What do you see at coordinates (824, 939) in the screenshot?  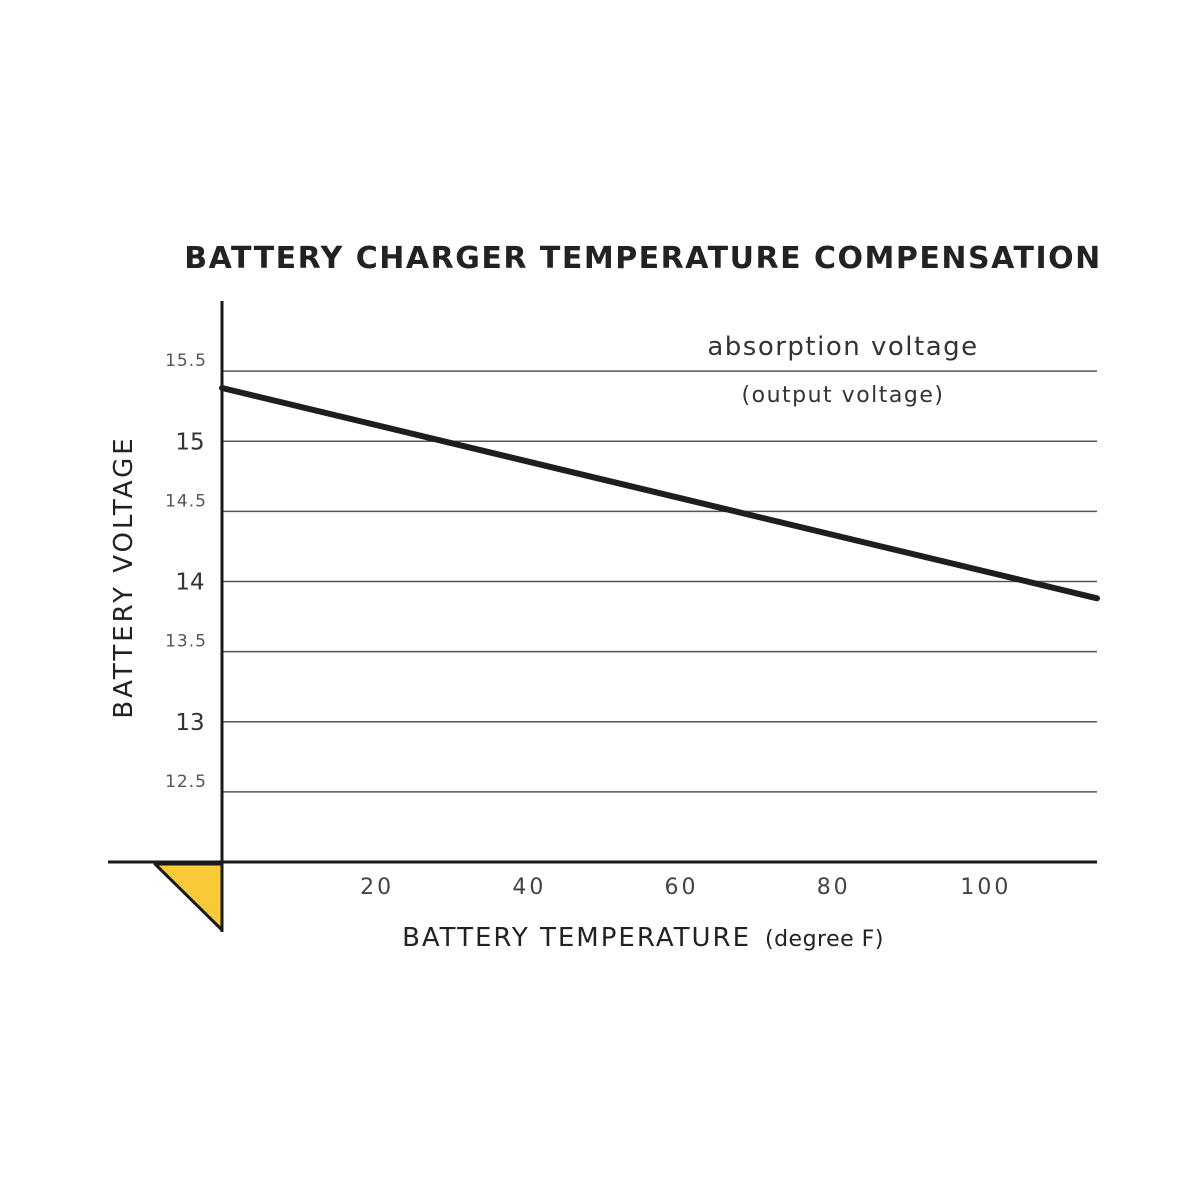 I see `x-axis-label-unit: (degree F)` at bounding box center [824, 939].